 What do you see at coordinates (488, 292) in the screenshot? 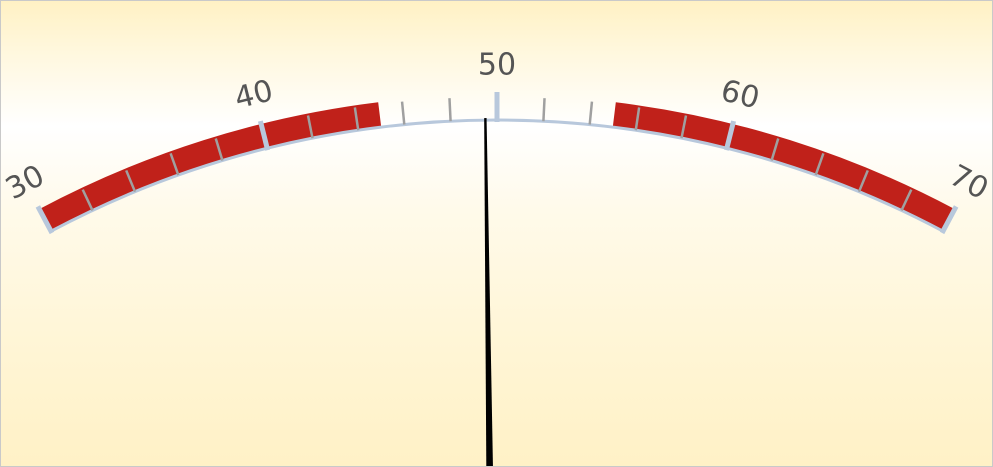
I see `gauge-needle` at bounding box center [488, 292].